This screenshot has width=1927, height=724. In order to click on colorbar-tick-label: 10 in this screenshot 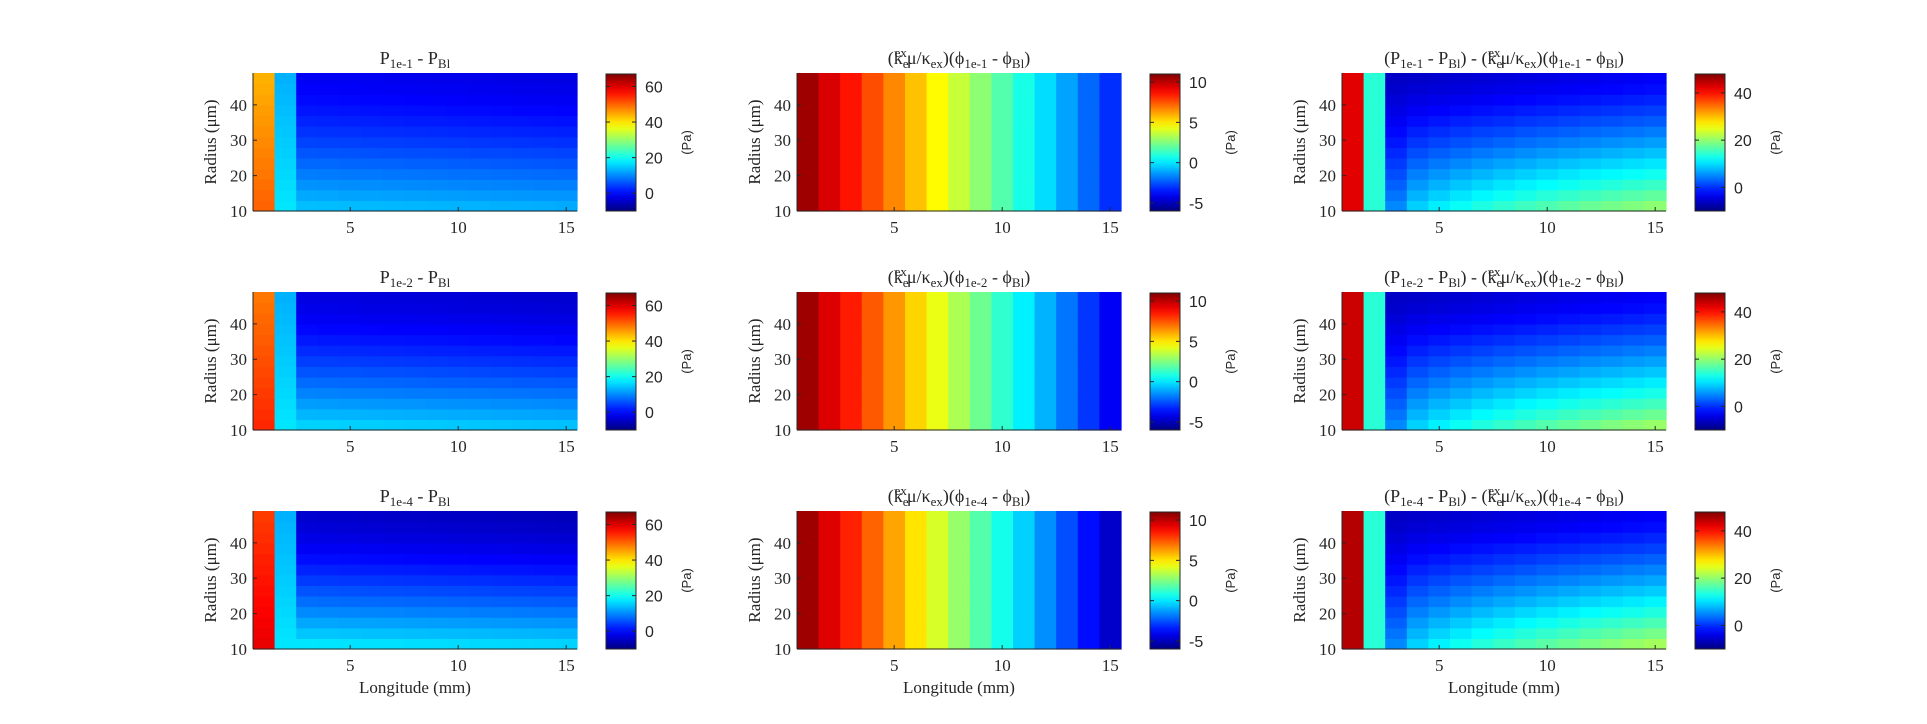, I will do `click(1198, 83)`.